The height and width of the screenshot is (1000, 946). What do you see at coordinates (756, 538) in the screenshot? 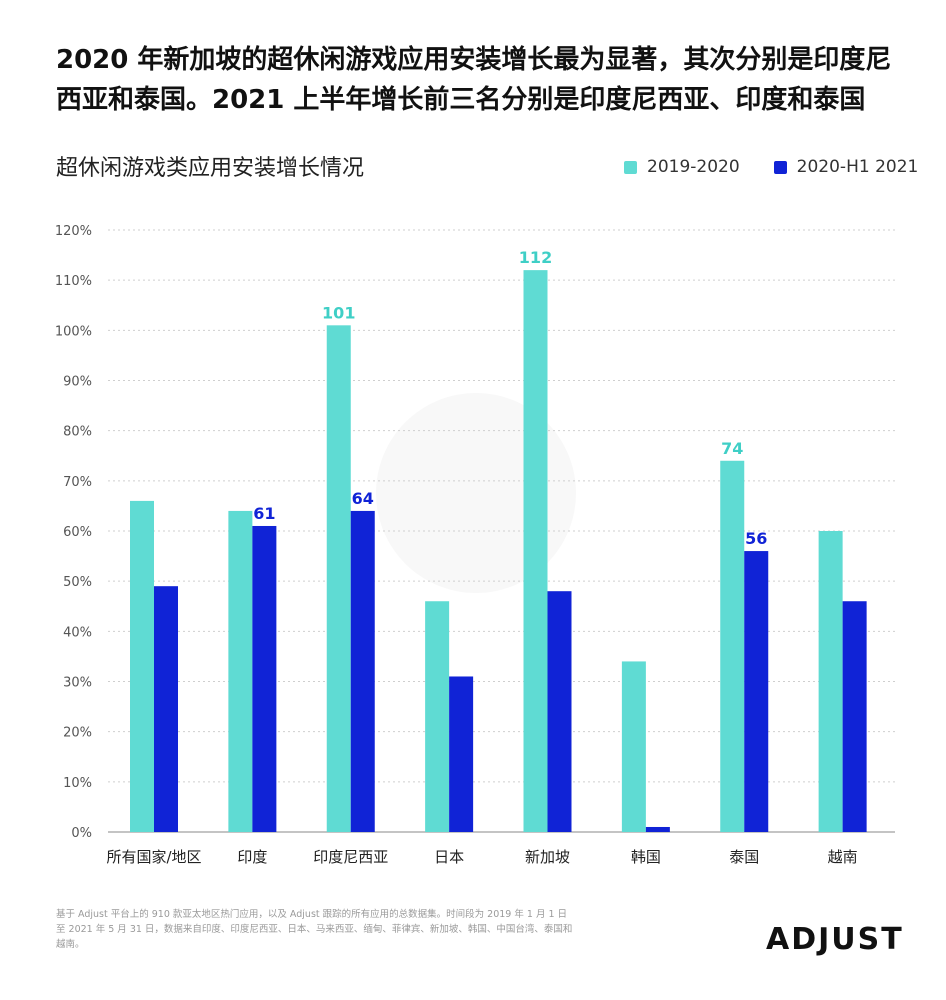
I see `data-label: 56` at bounding box center [756, 538].